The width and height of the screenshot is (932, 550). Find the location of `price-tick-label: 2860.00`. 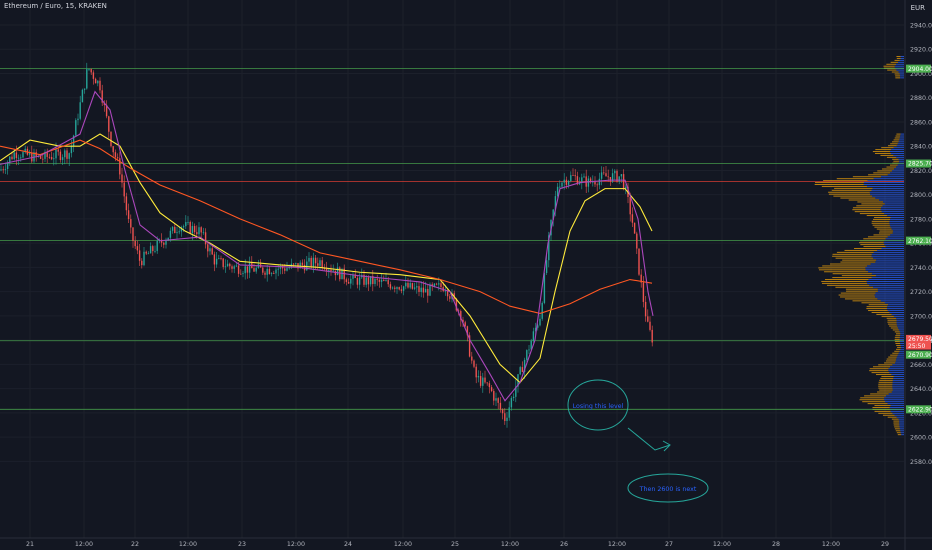

price-tick-label: 2860.00 is located at coordinates (921, 122).